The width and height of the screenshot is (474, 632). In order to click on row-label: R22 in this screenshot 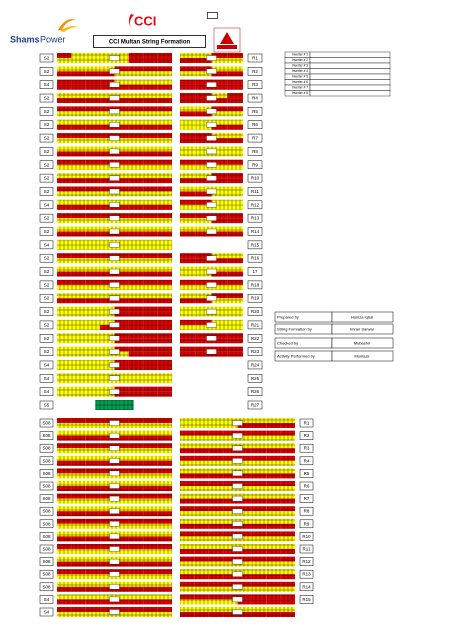, I will do `click(255, 338)`.